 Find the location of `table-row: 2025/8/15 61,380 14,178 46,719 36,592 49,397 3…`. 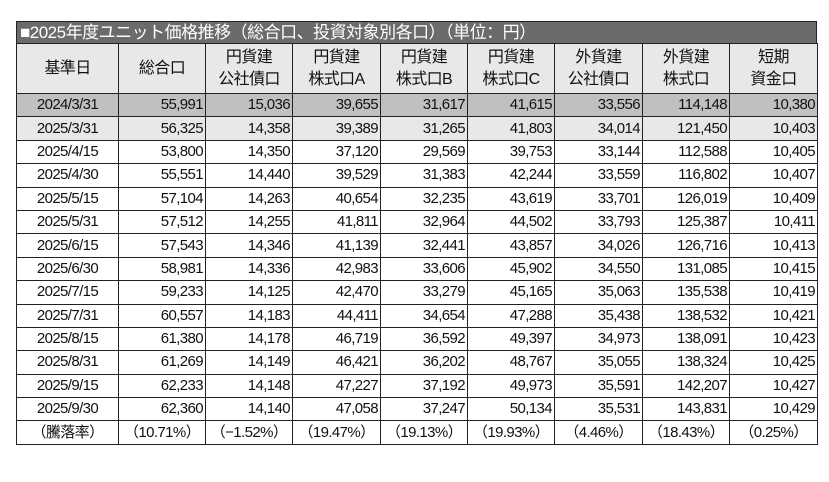

table-row: 2025/8/15 61,380 14,178 46,719 36,592 49,397 3… is located at coordinates (417, 339).